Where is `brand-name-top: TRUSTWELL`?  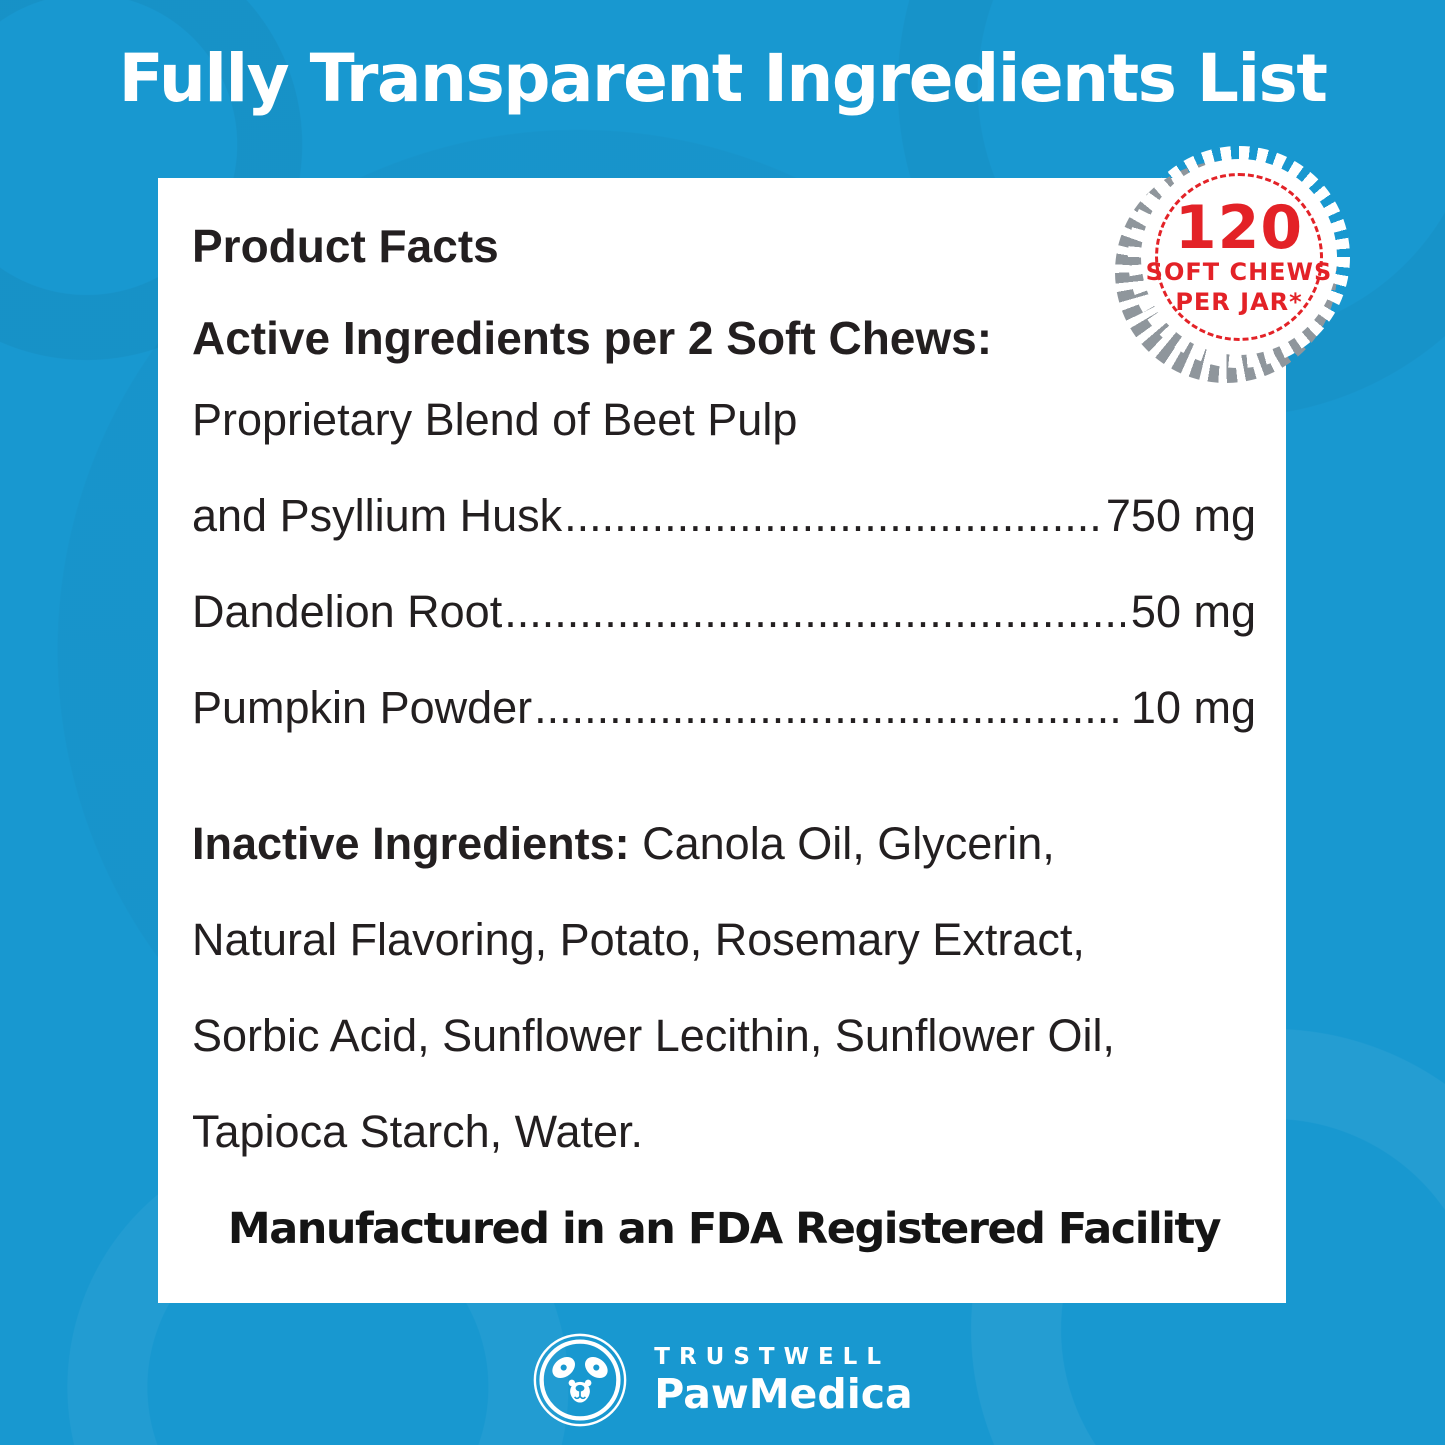
brand-name-top: TRUSTWELL is located at coordinates (772, 1357).